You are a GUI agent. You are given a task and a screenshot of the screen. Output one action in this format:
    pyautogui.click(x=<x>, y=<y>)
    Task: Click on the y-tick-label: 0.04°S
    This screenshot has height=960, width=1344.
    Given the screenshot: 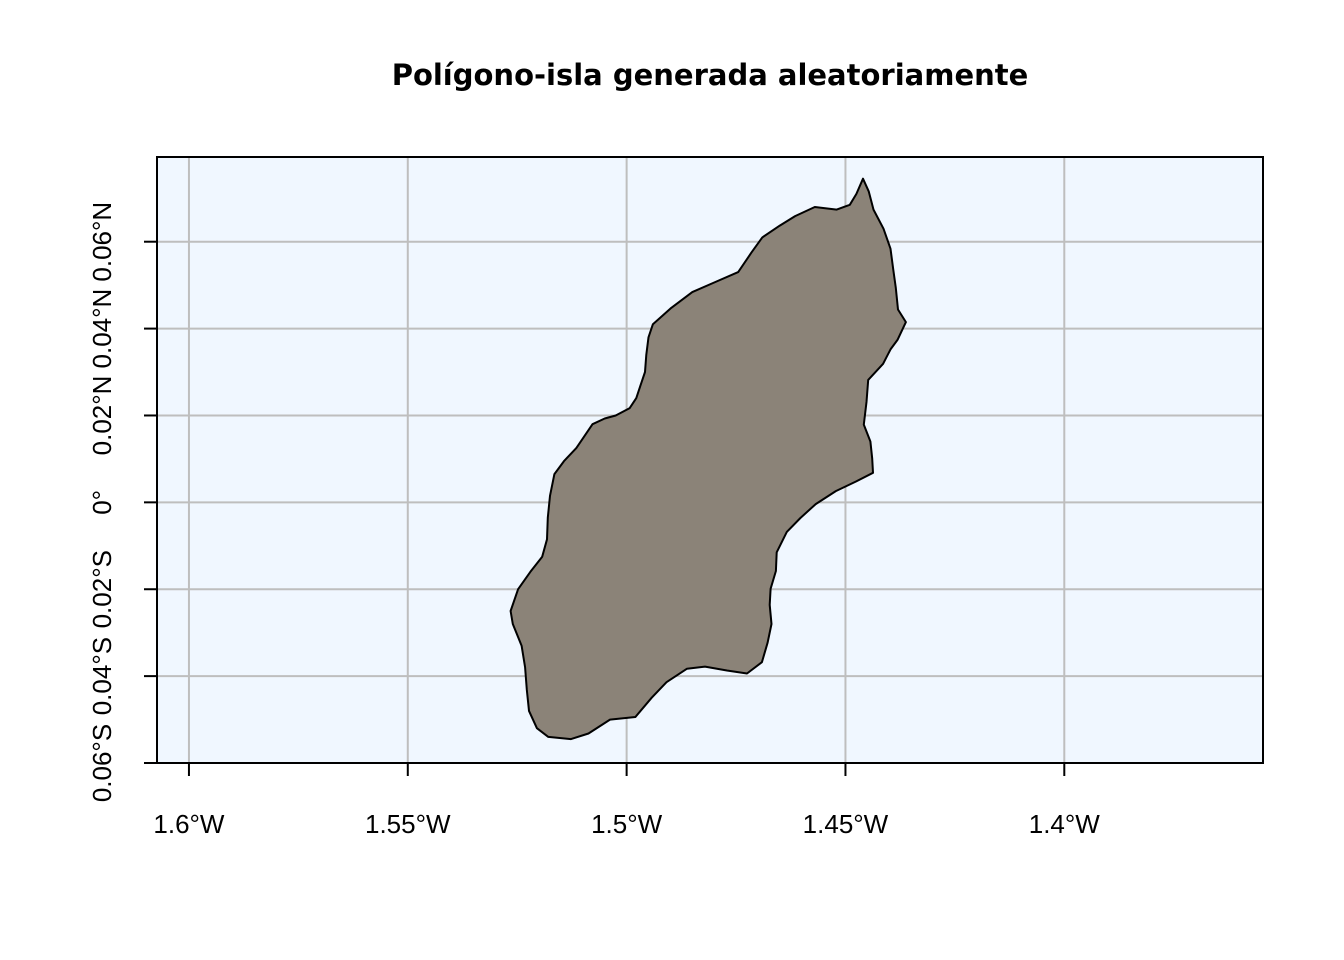 What is the action you would take?
    pyautogui.click(x=102, y=676)
    